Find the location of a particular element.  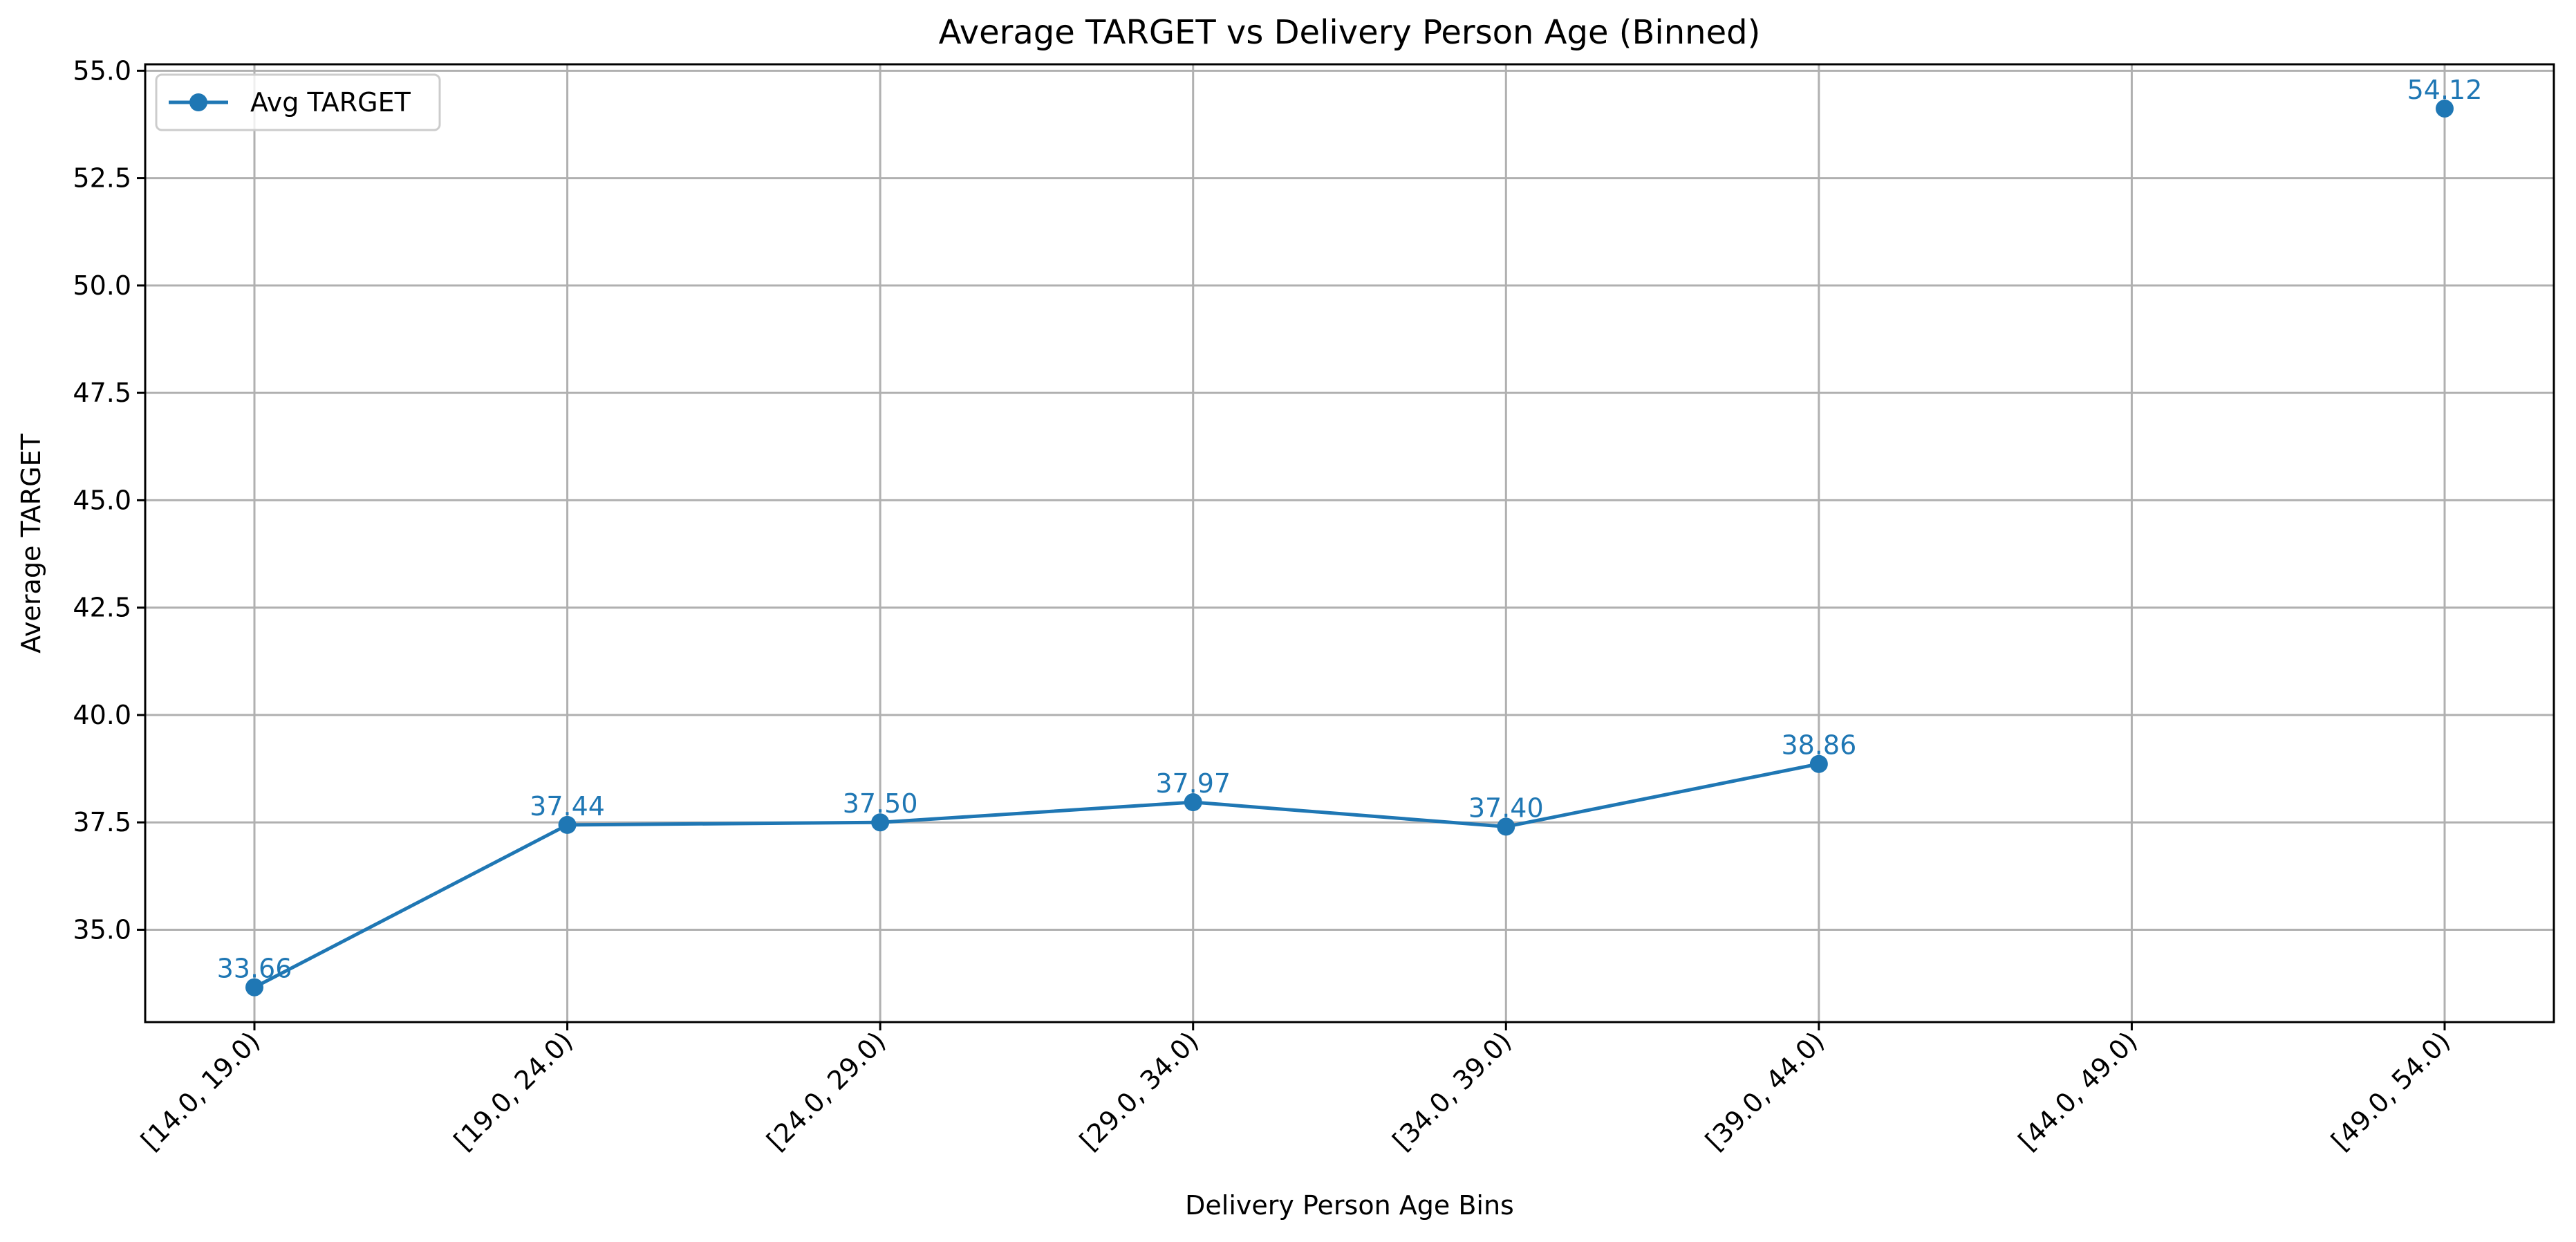

data-label: 37.44 is located at coordinates (567, 807).